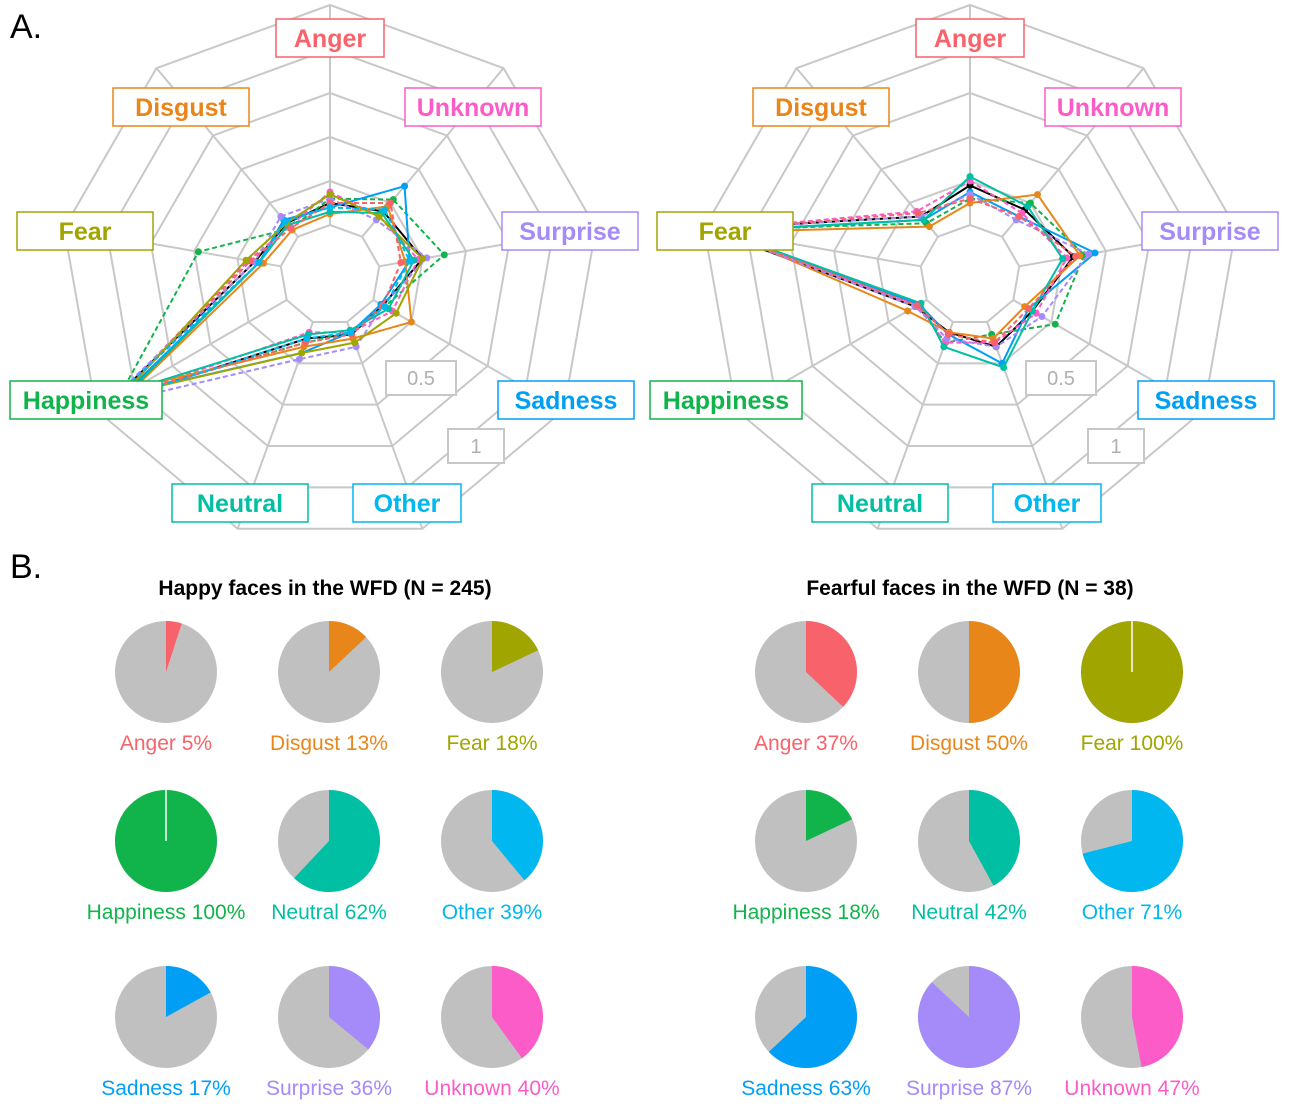  Describe the element at coordinates (1113, 108) in the screenshot. I see `radar-axis-label-unknown: Unknown` at that location.